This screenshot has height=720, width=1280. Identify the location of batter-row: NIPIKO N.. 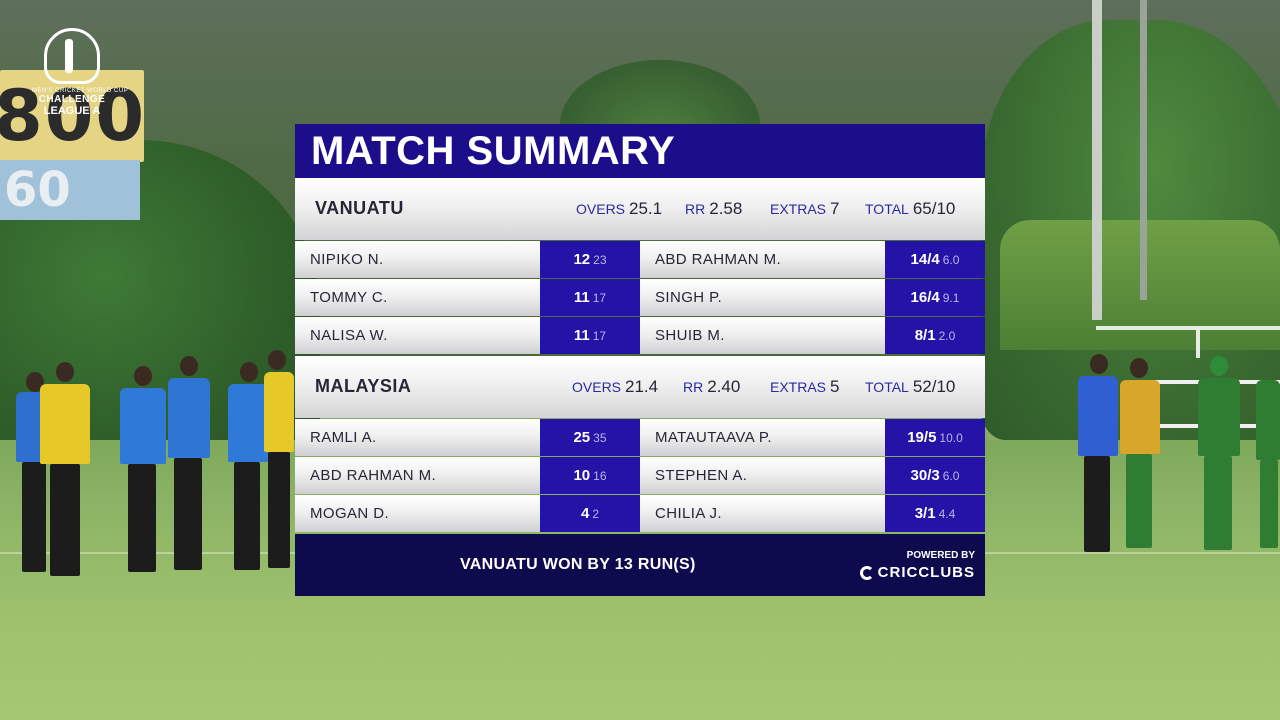
(417, 259).